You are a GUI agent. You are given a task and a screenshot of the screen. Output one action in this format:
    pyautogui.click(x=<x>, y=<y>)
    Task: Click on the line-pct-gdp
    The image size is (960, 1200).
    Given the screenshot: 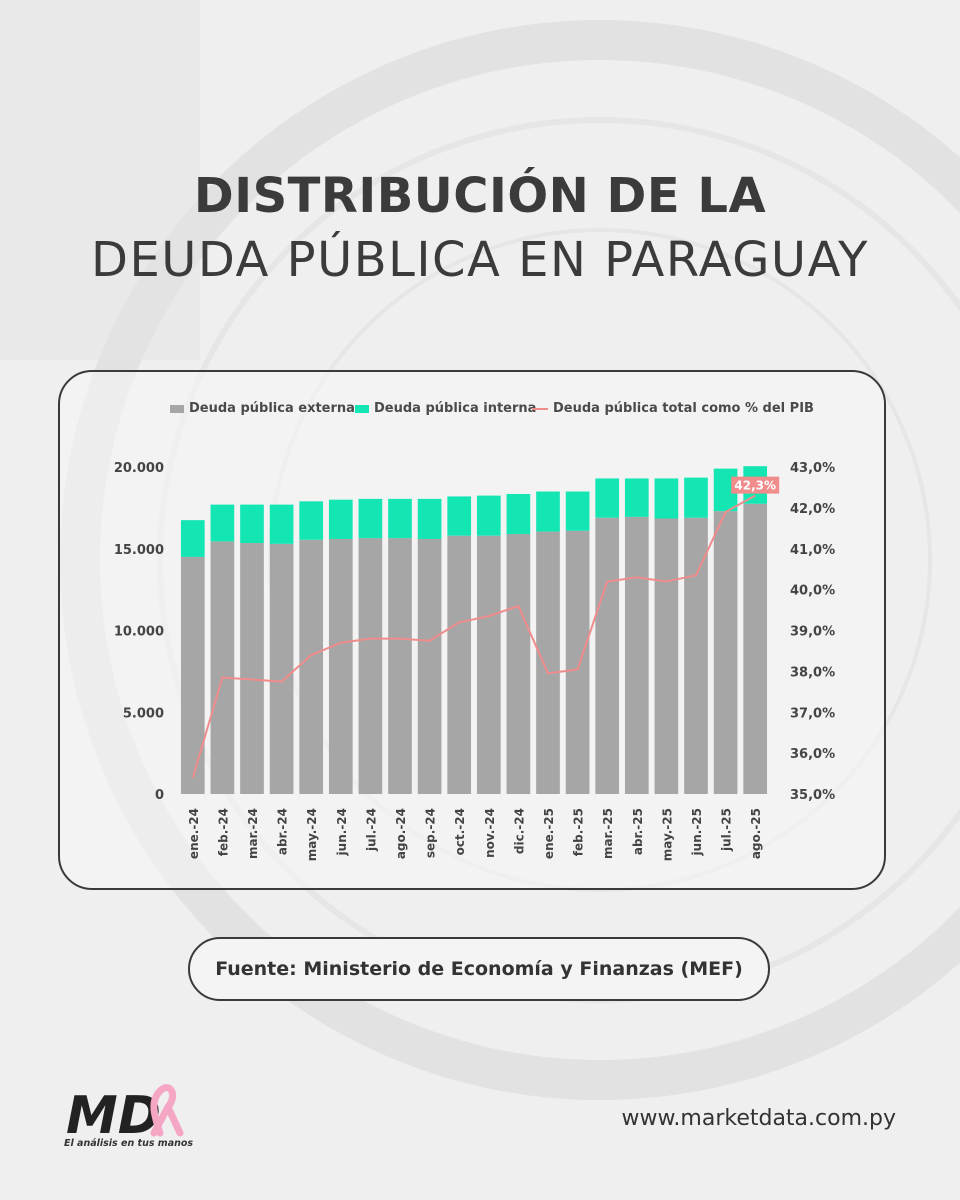 What is the action you would take?
    pyautogui.click(x=473, y=636)
    